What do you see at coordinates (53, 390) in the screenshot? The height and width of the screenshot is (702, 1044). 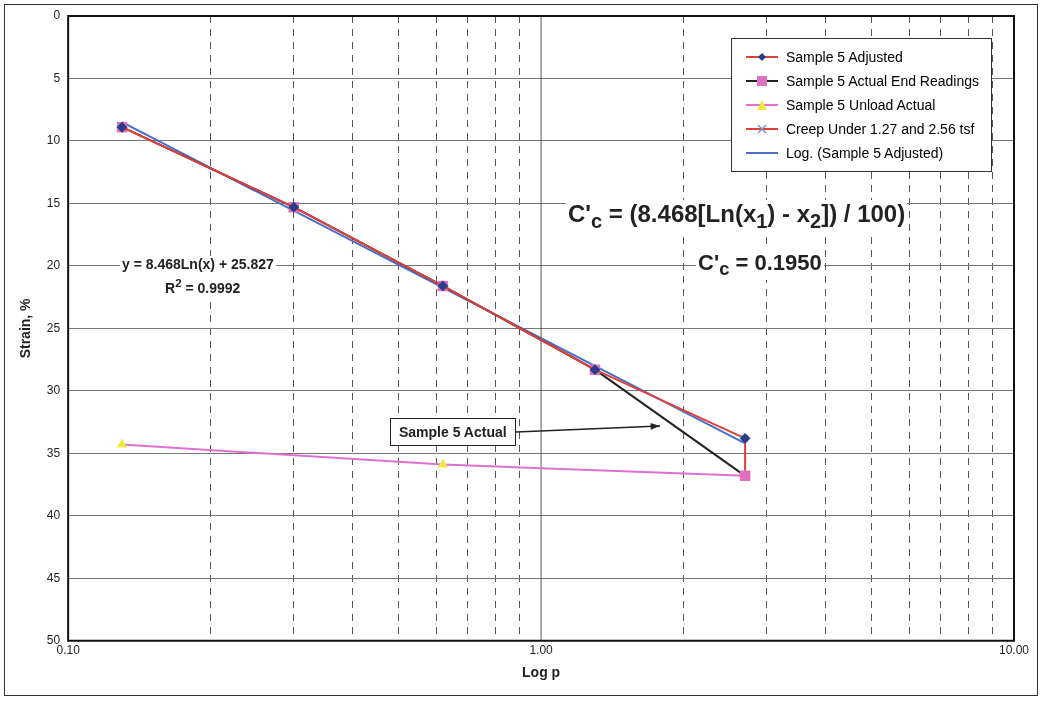 I see `y-tick-label: 30` at bounding box center [53, 390].